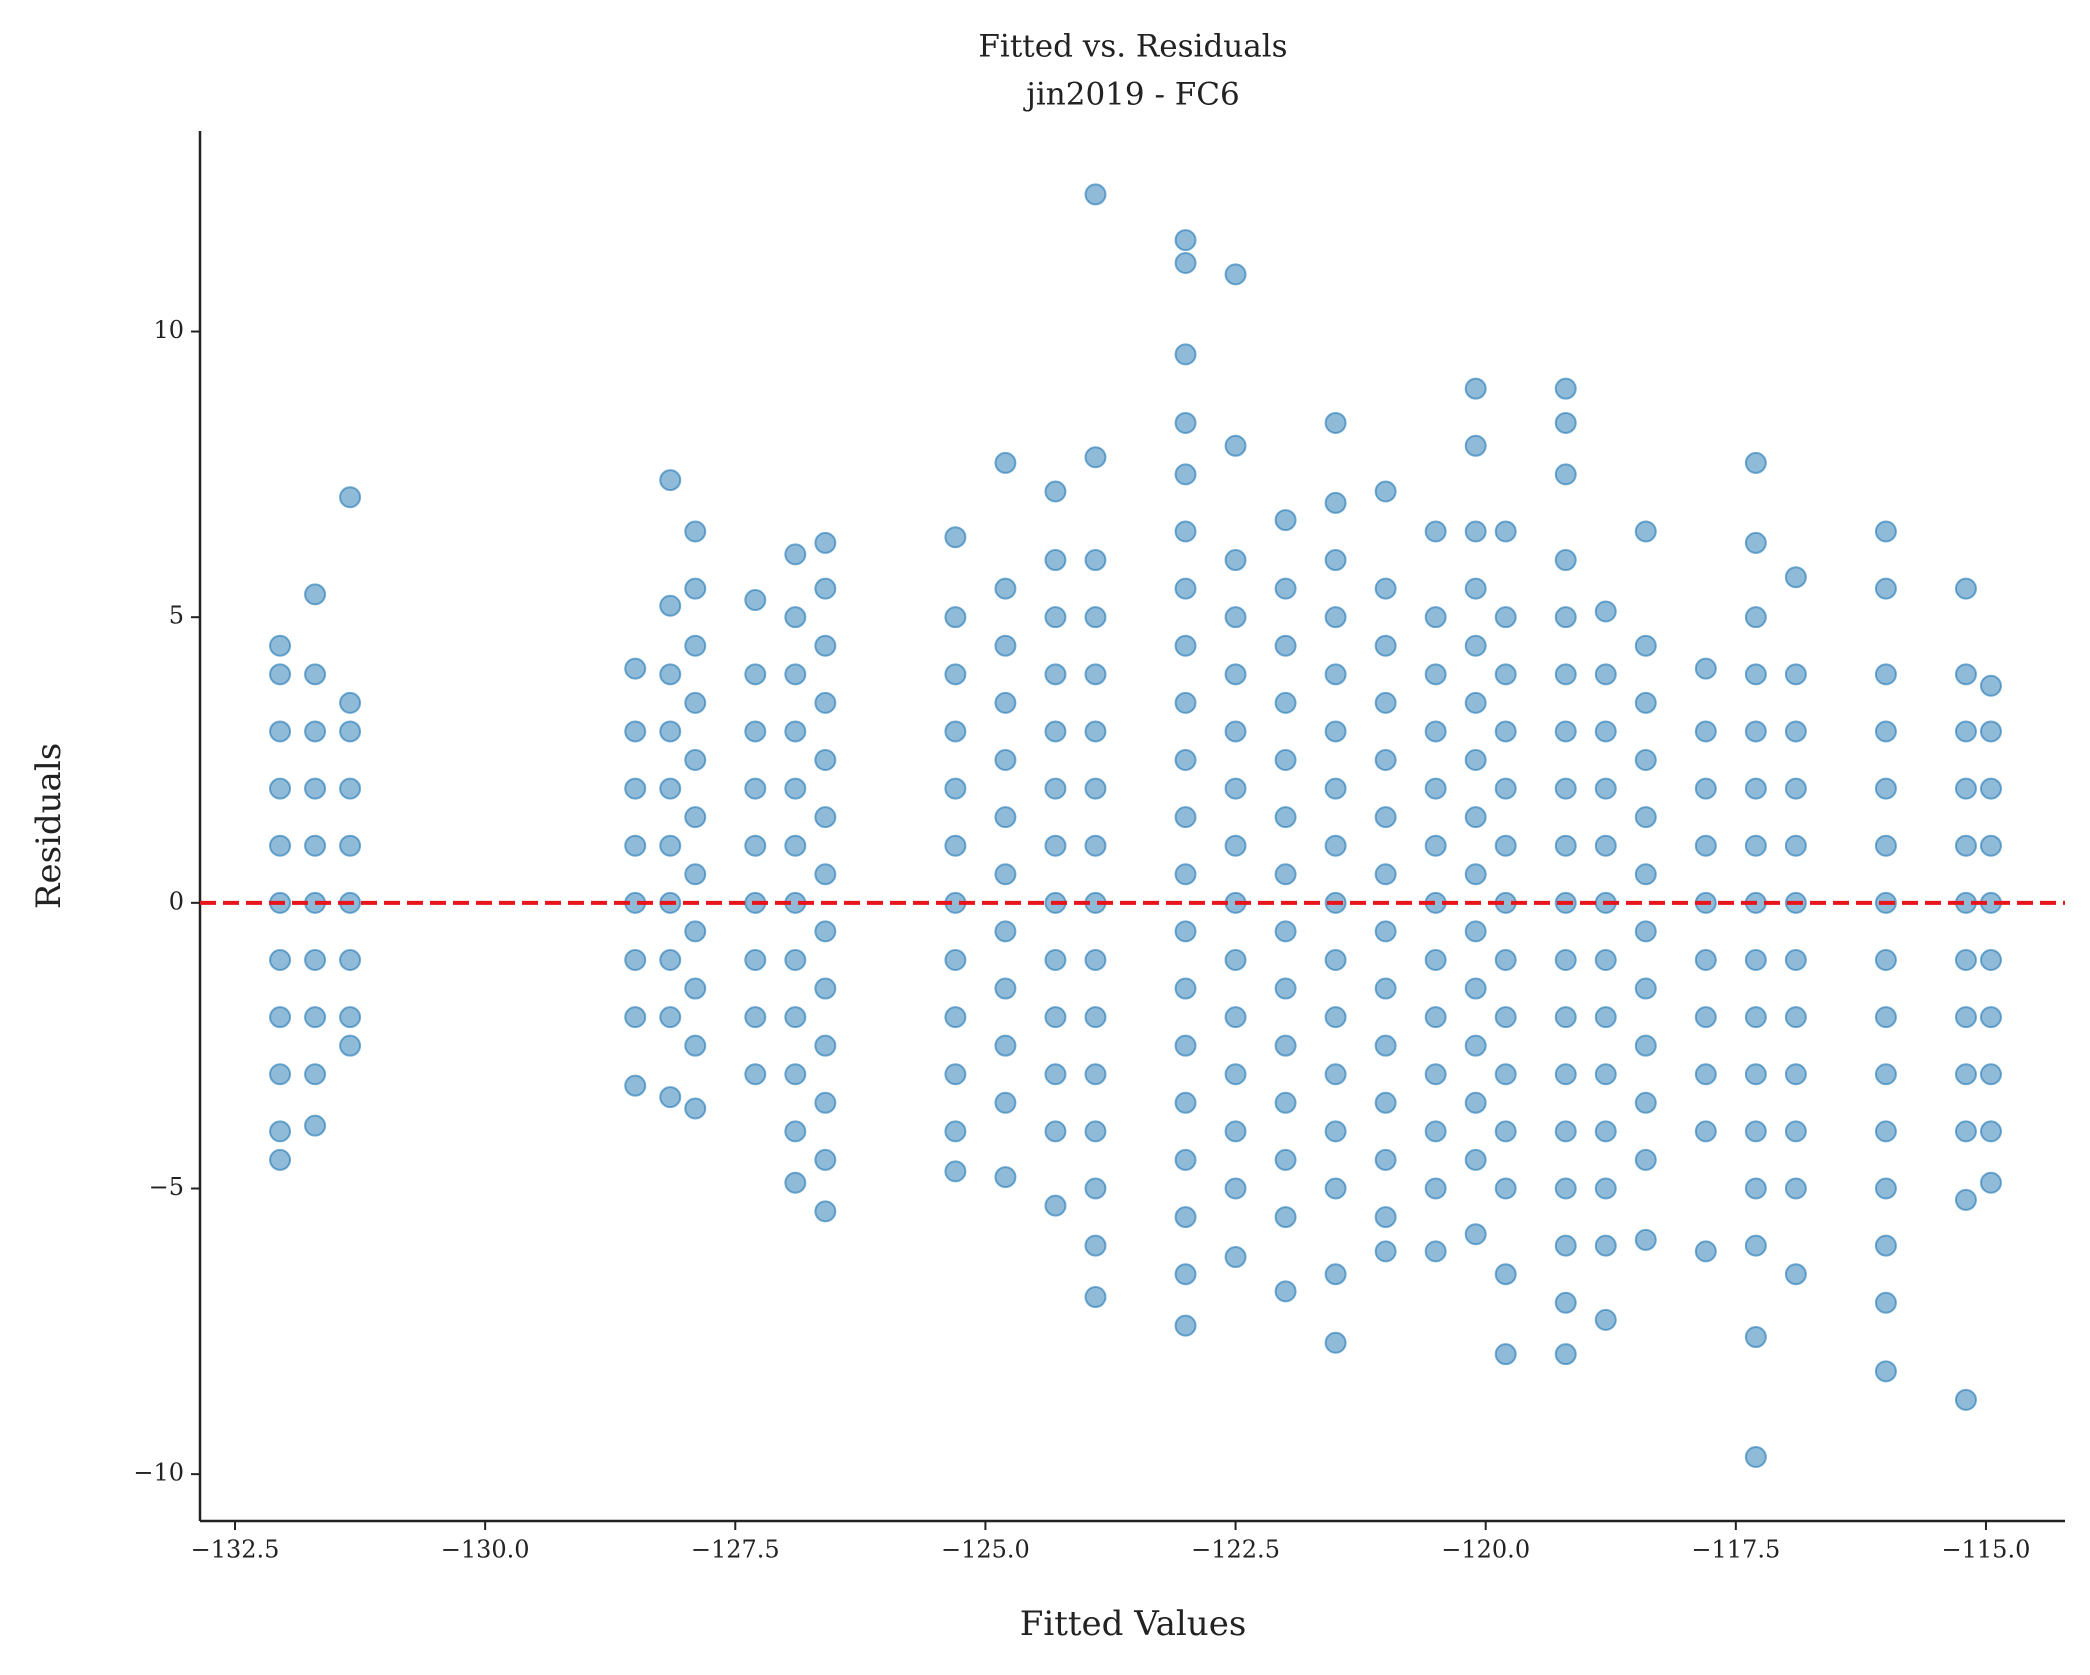 The height and width of the screenshot is (1675, 2090). I want to click on x-tick-label: −130.0, so click(485, 1550).